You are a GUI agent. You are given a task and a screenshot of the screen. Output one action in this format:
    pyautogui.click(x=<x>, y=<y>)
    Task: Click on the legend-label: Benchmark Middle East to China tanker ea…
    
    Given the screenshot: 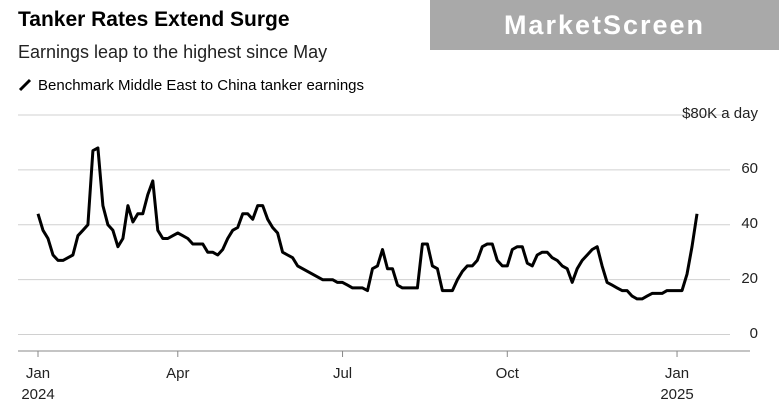 What is the action you would take?
    pyautogui.click(x=201, y=85)
    